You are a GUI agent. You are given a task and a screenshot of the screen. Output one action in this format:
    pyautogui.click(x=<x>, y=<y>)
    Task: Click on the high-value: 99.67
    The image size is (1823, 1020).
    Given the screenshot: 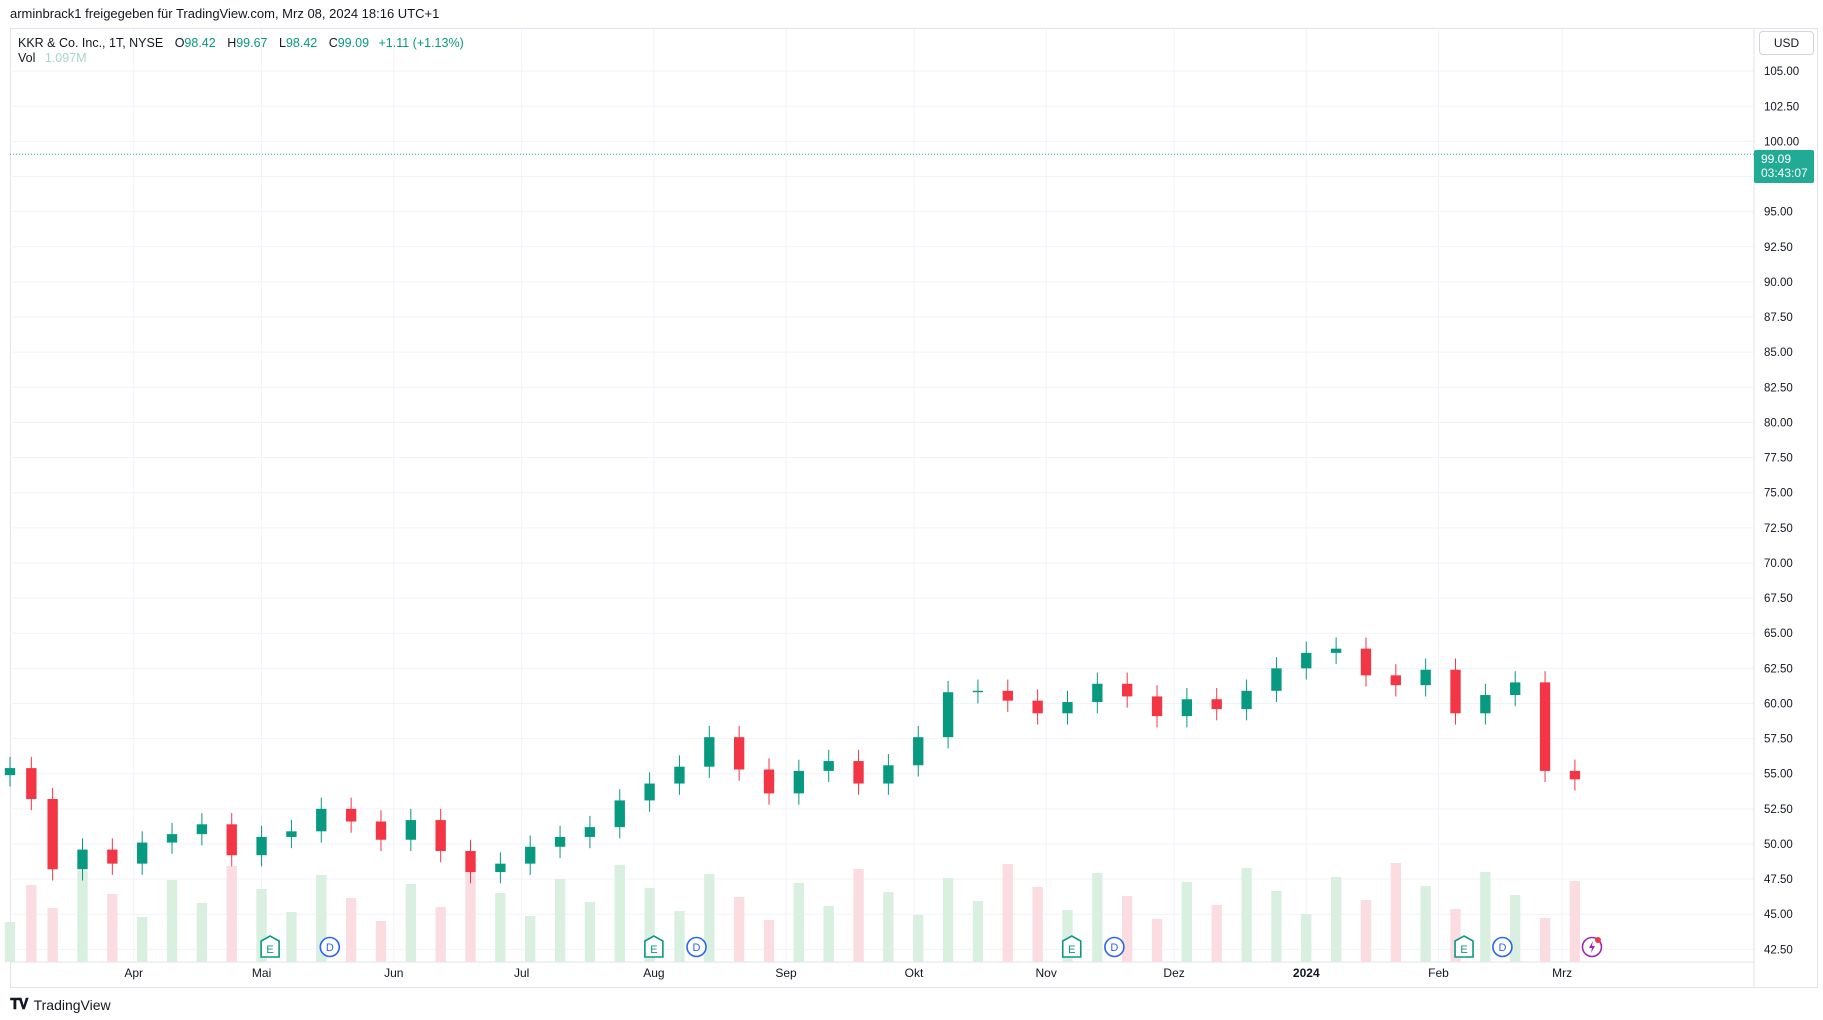 What is the action you would take?
    pyautogui.click(x=252, y=43)
    